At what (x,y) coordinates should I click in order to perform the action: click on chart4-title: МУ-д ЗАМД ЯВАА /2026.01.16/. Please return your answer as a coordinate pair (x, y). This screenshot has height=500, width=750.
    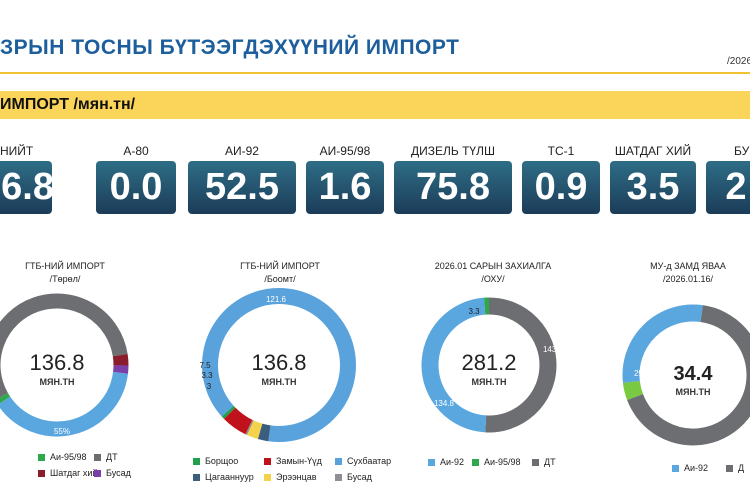
    Looking at the image, I should click on (684, 273).